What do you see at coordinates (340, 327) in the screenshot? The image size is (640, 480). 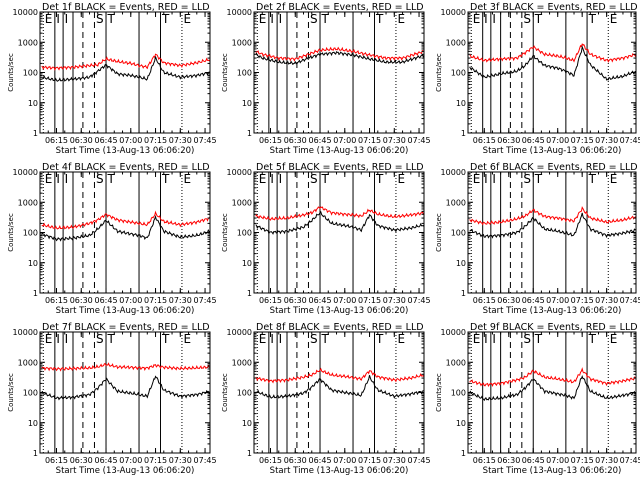 I see `panel-title: Det 8f BLACK = Events, RED = LLD` at bounding box center [340, 327].